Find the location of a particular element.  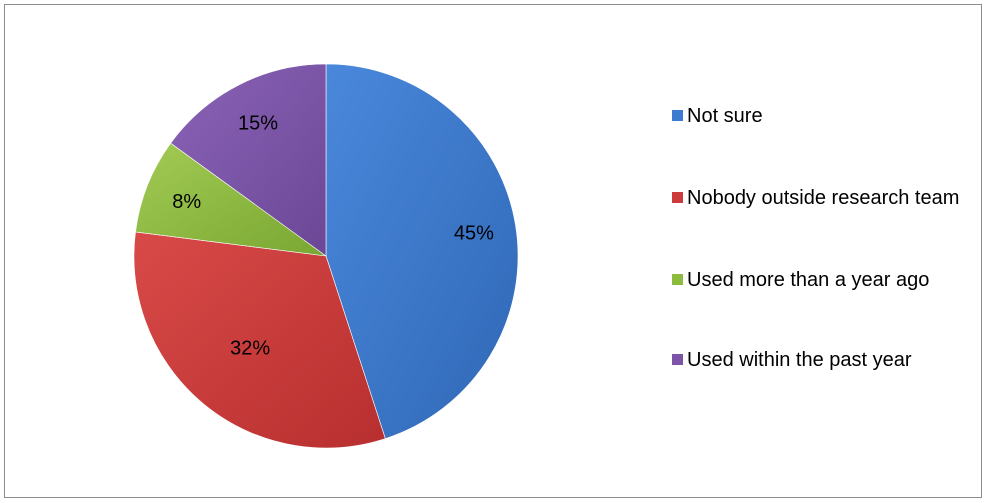

legend-item-more-than-year: Used more than a year ago is located at coordinates (822, 280).